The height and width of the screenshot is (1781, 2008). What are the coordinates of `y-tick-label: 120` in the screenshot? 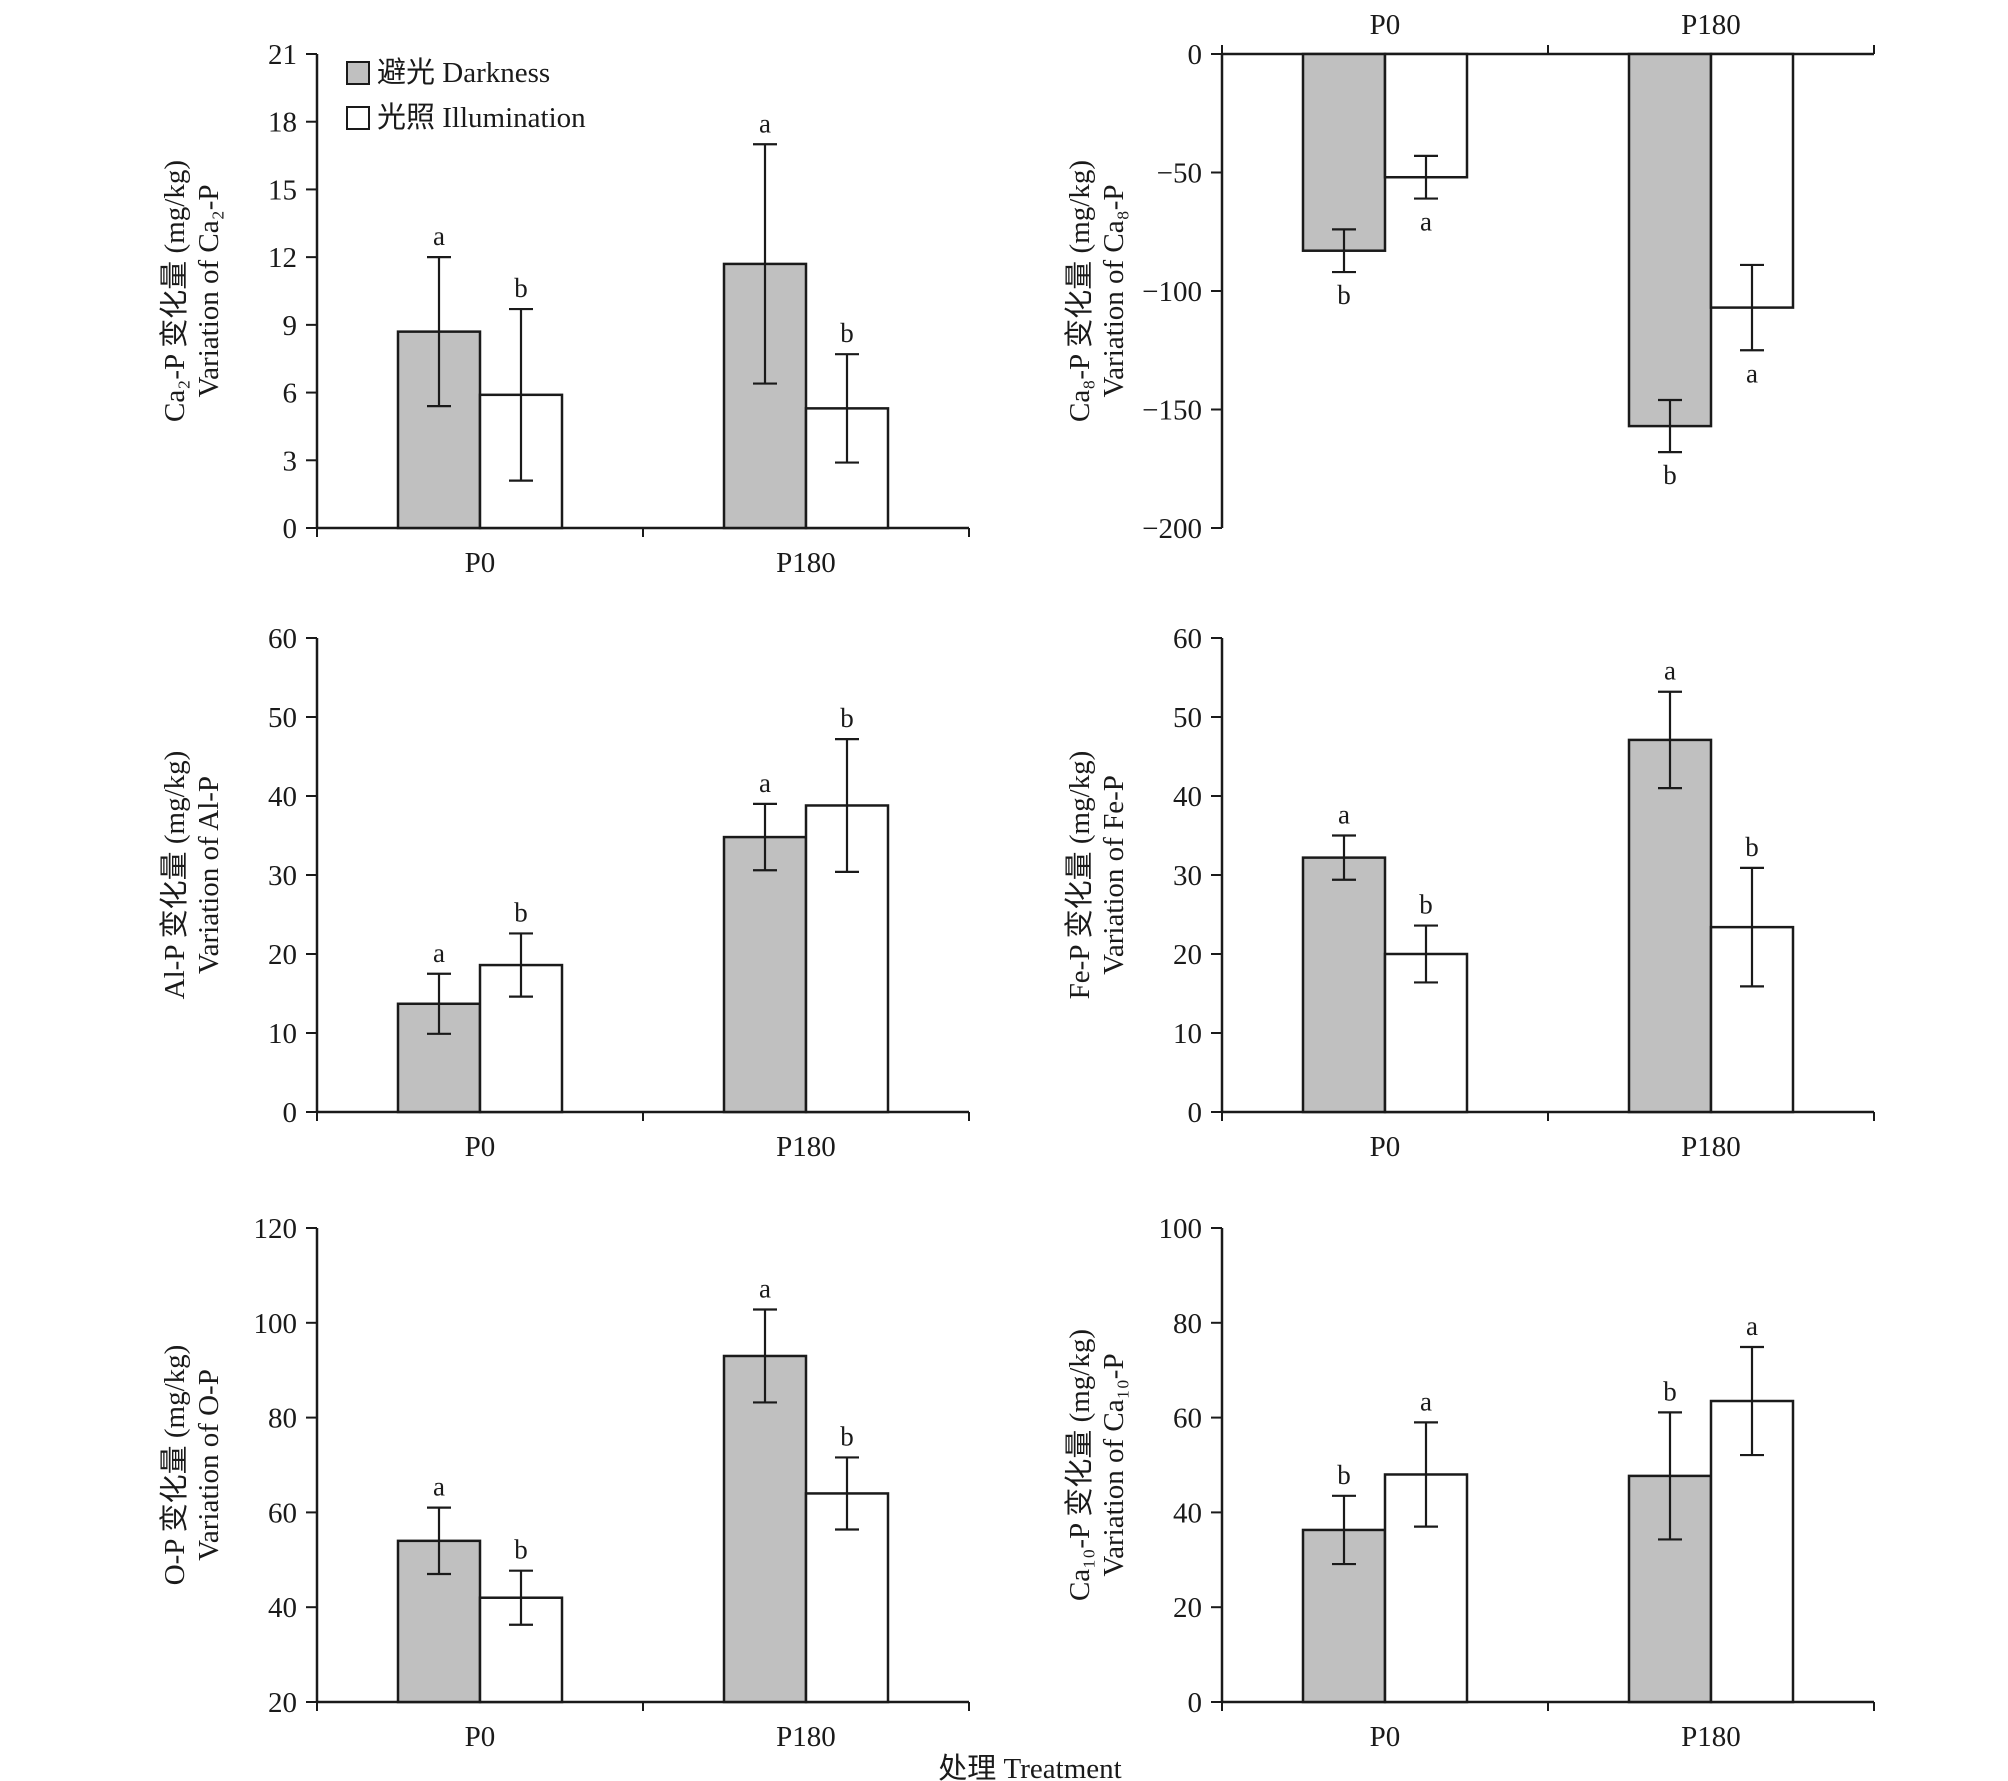 It's located at (276, 1229).